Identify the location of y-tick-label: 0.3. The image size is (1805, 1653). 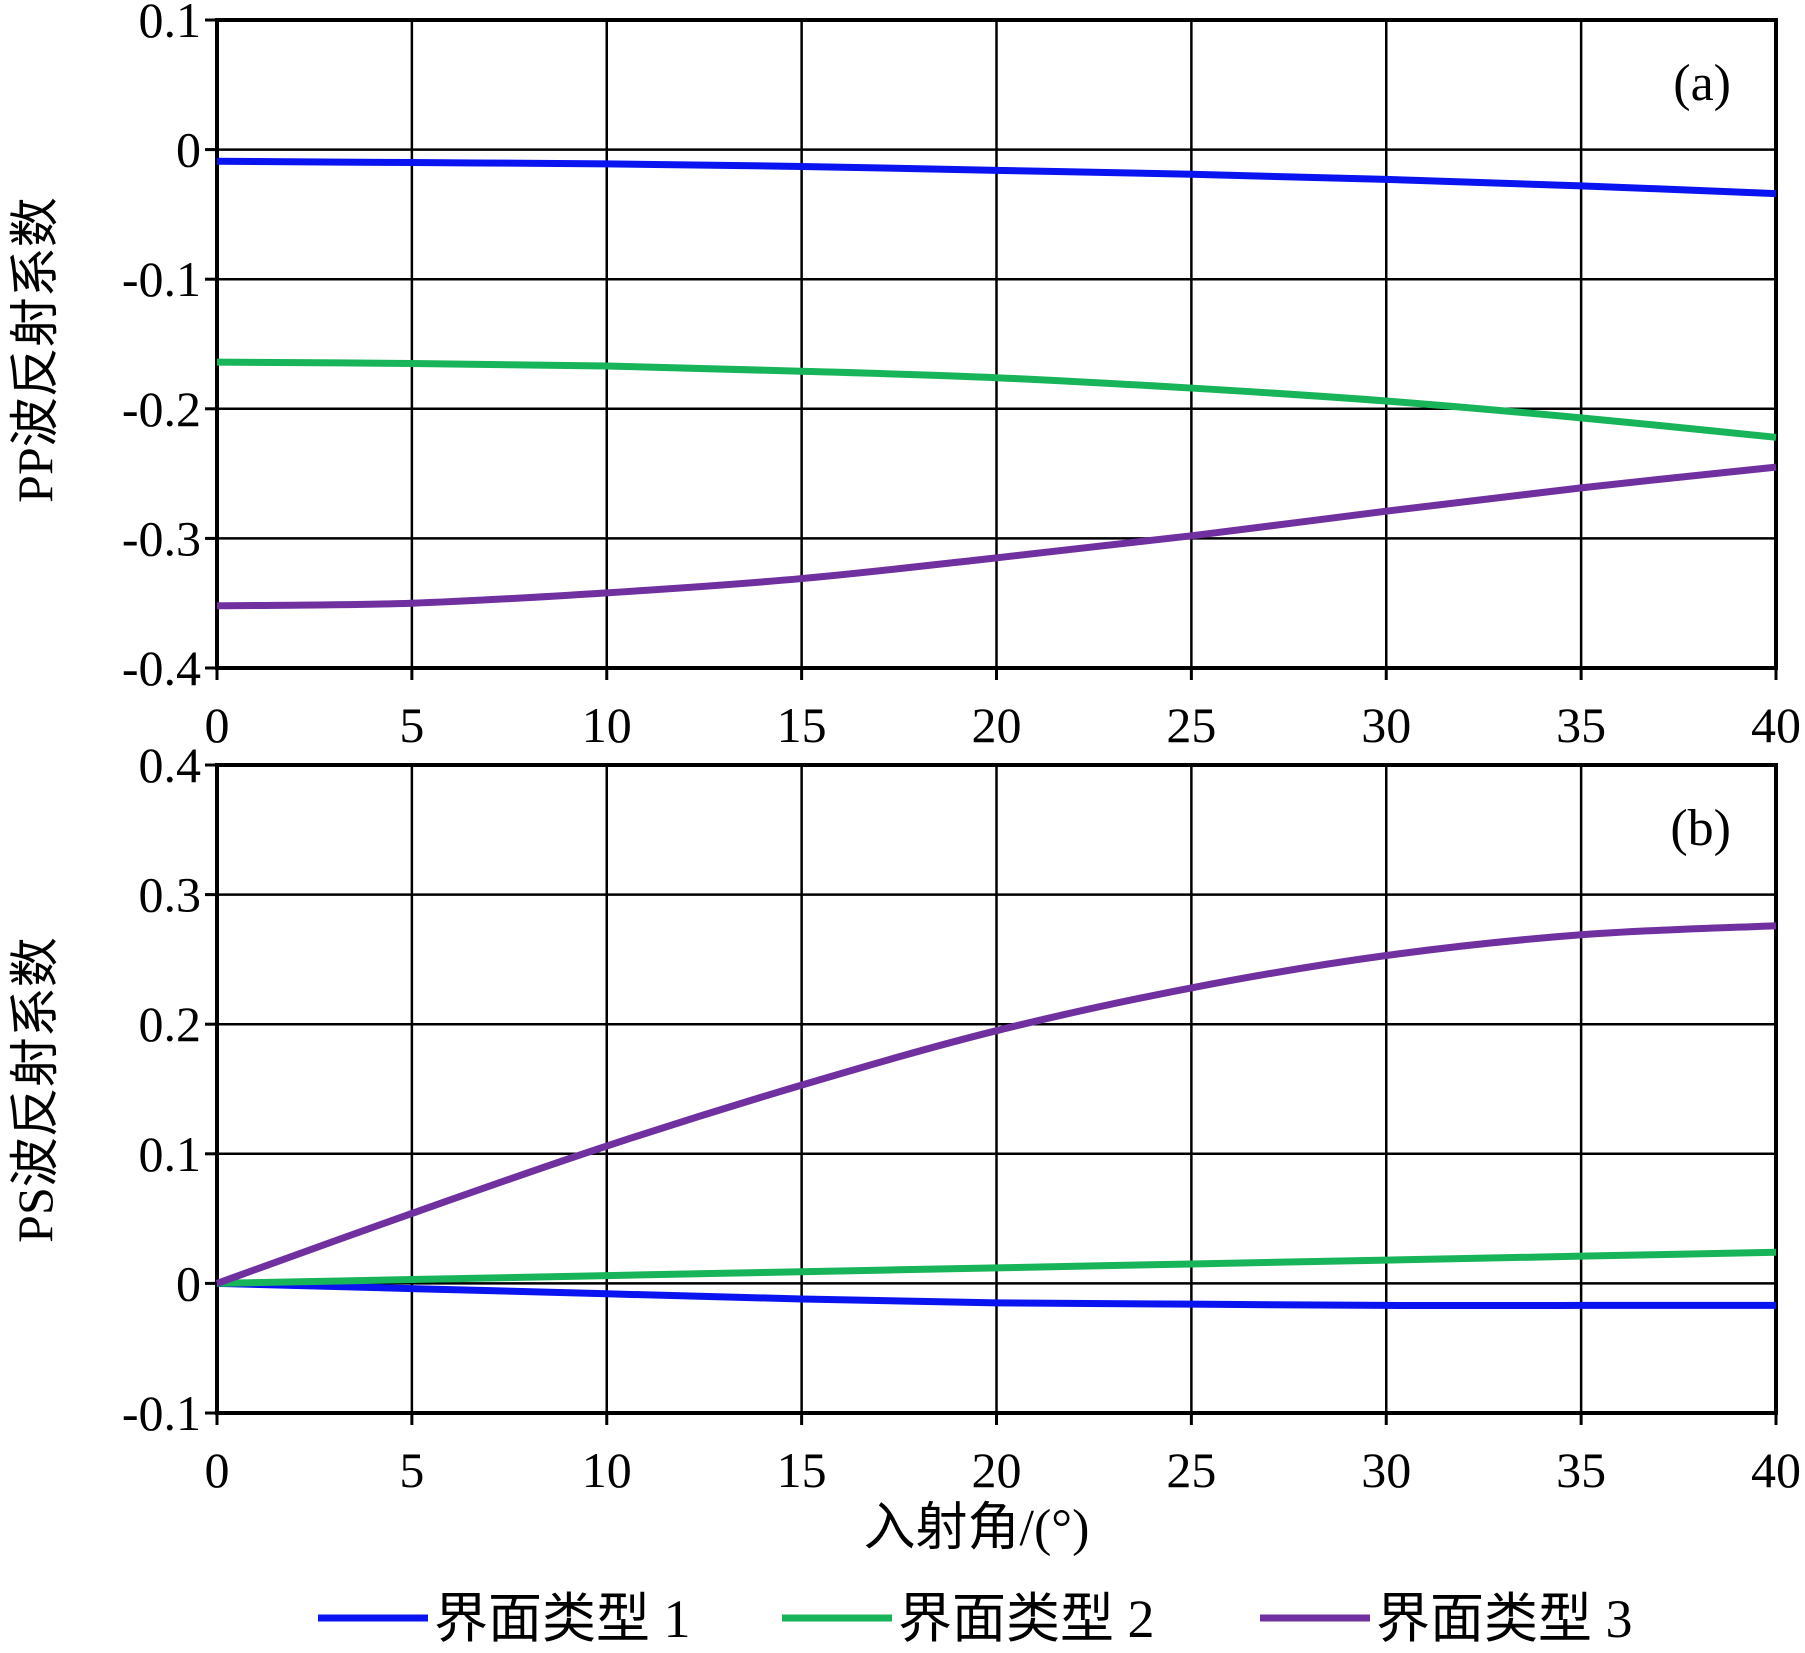
(170, 895).